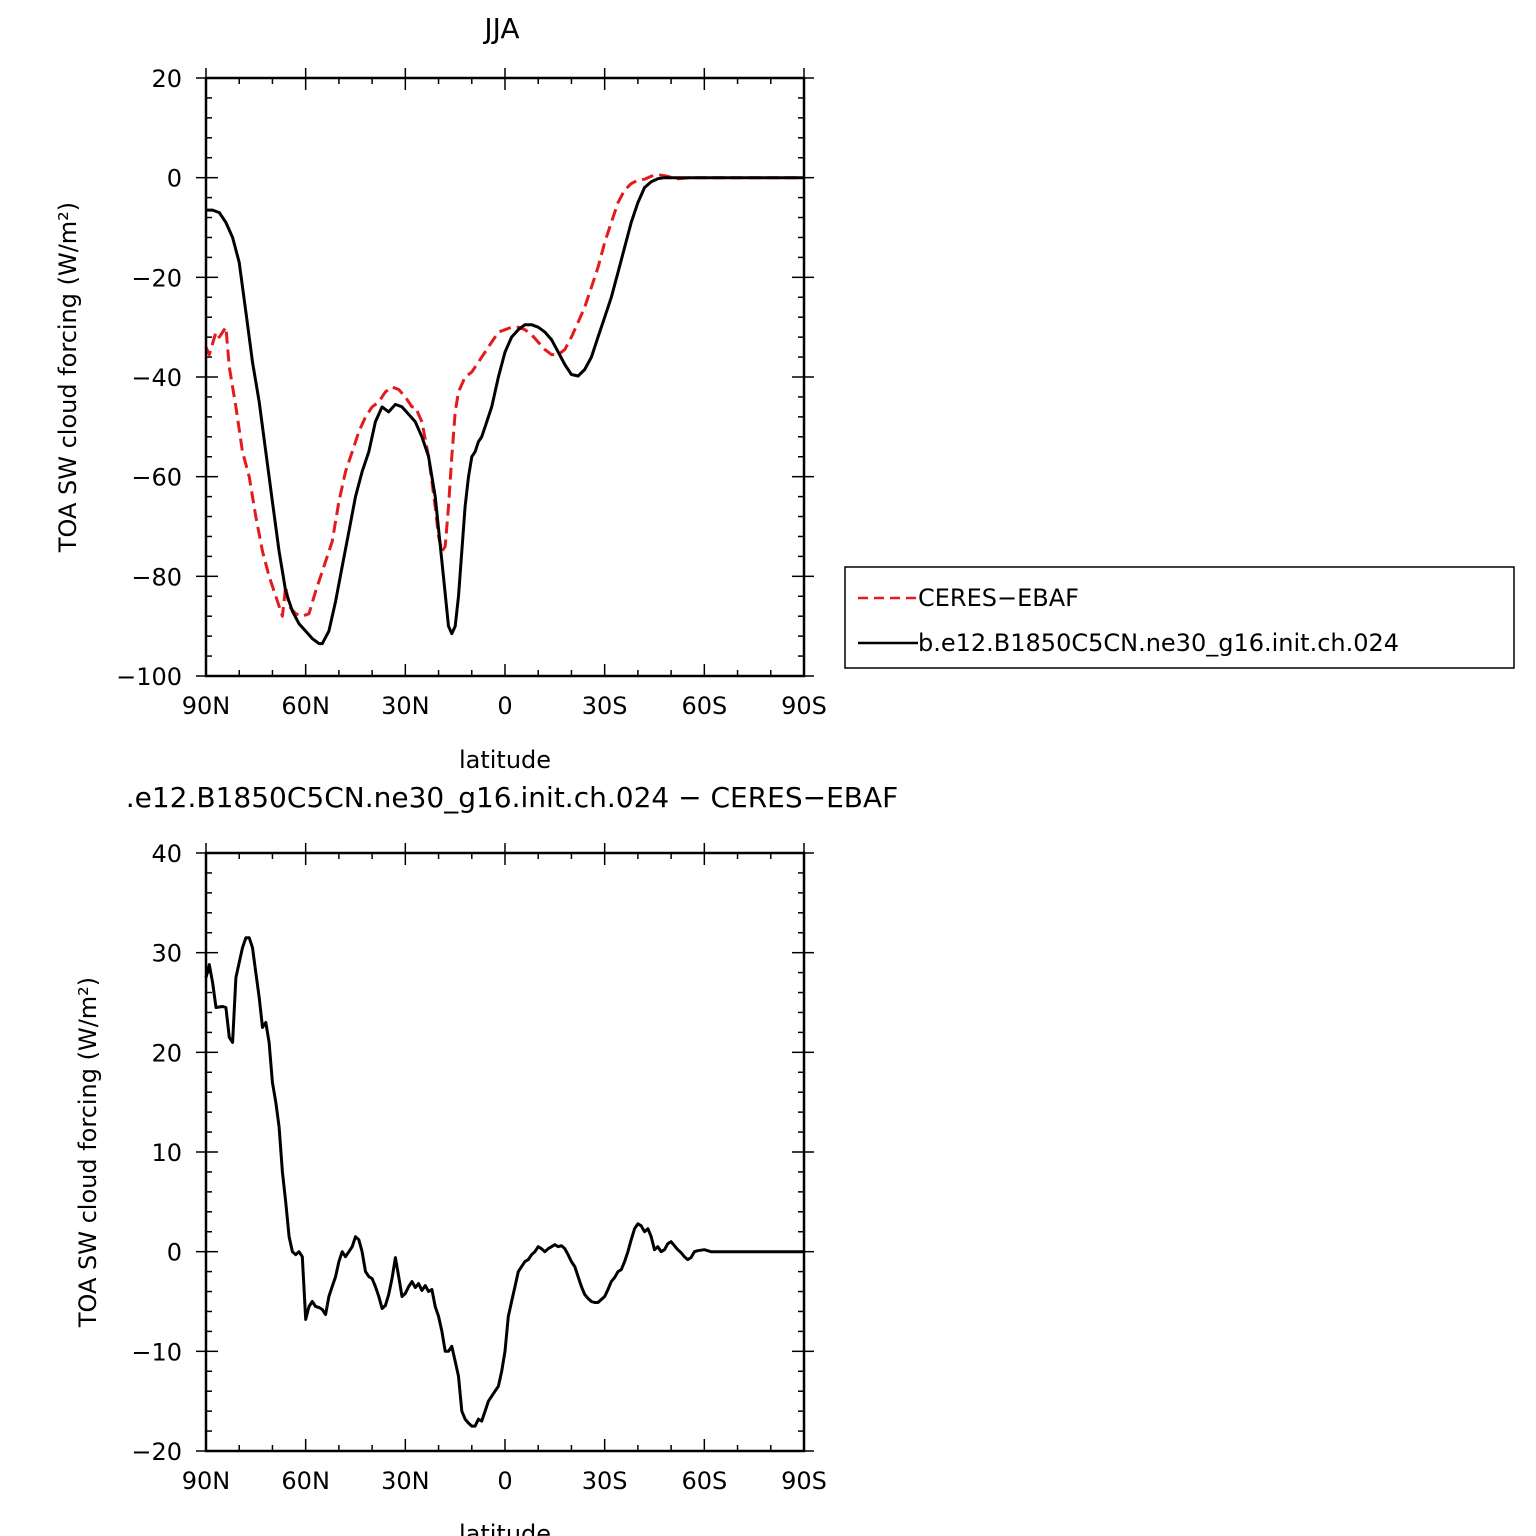 The image size is (1536, 1536). I want to click on bottom-y-tick-label: 0, so click(174, 1253).